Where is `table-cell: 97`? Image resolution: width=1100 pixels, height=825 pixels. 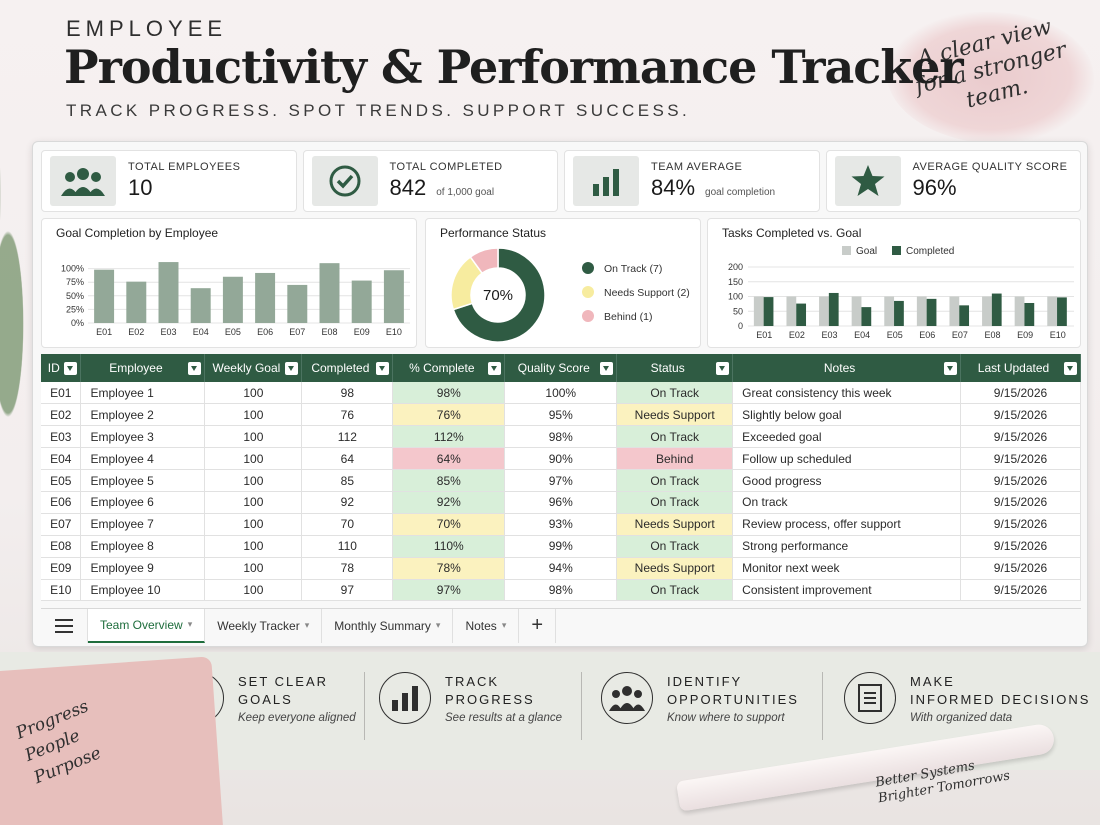
table-cell: 97 is located at coordinates (347, 590).